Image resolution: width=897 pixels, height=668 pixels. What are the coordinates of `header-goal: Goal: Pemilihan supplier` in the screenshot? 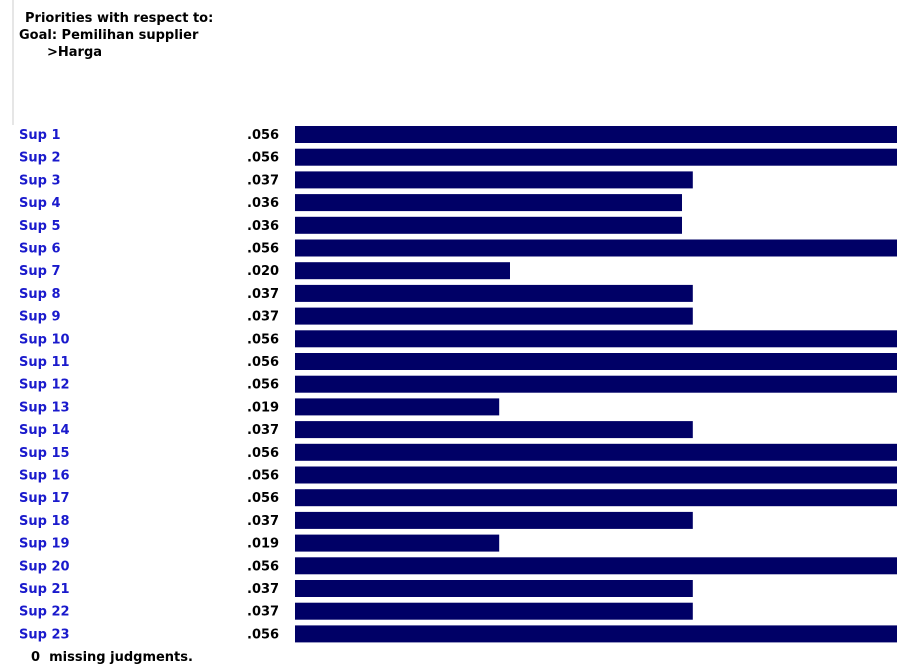 It's located at (109, 35).